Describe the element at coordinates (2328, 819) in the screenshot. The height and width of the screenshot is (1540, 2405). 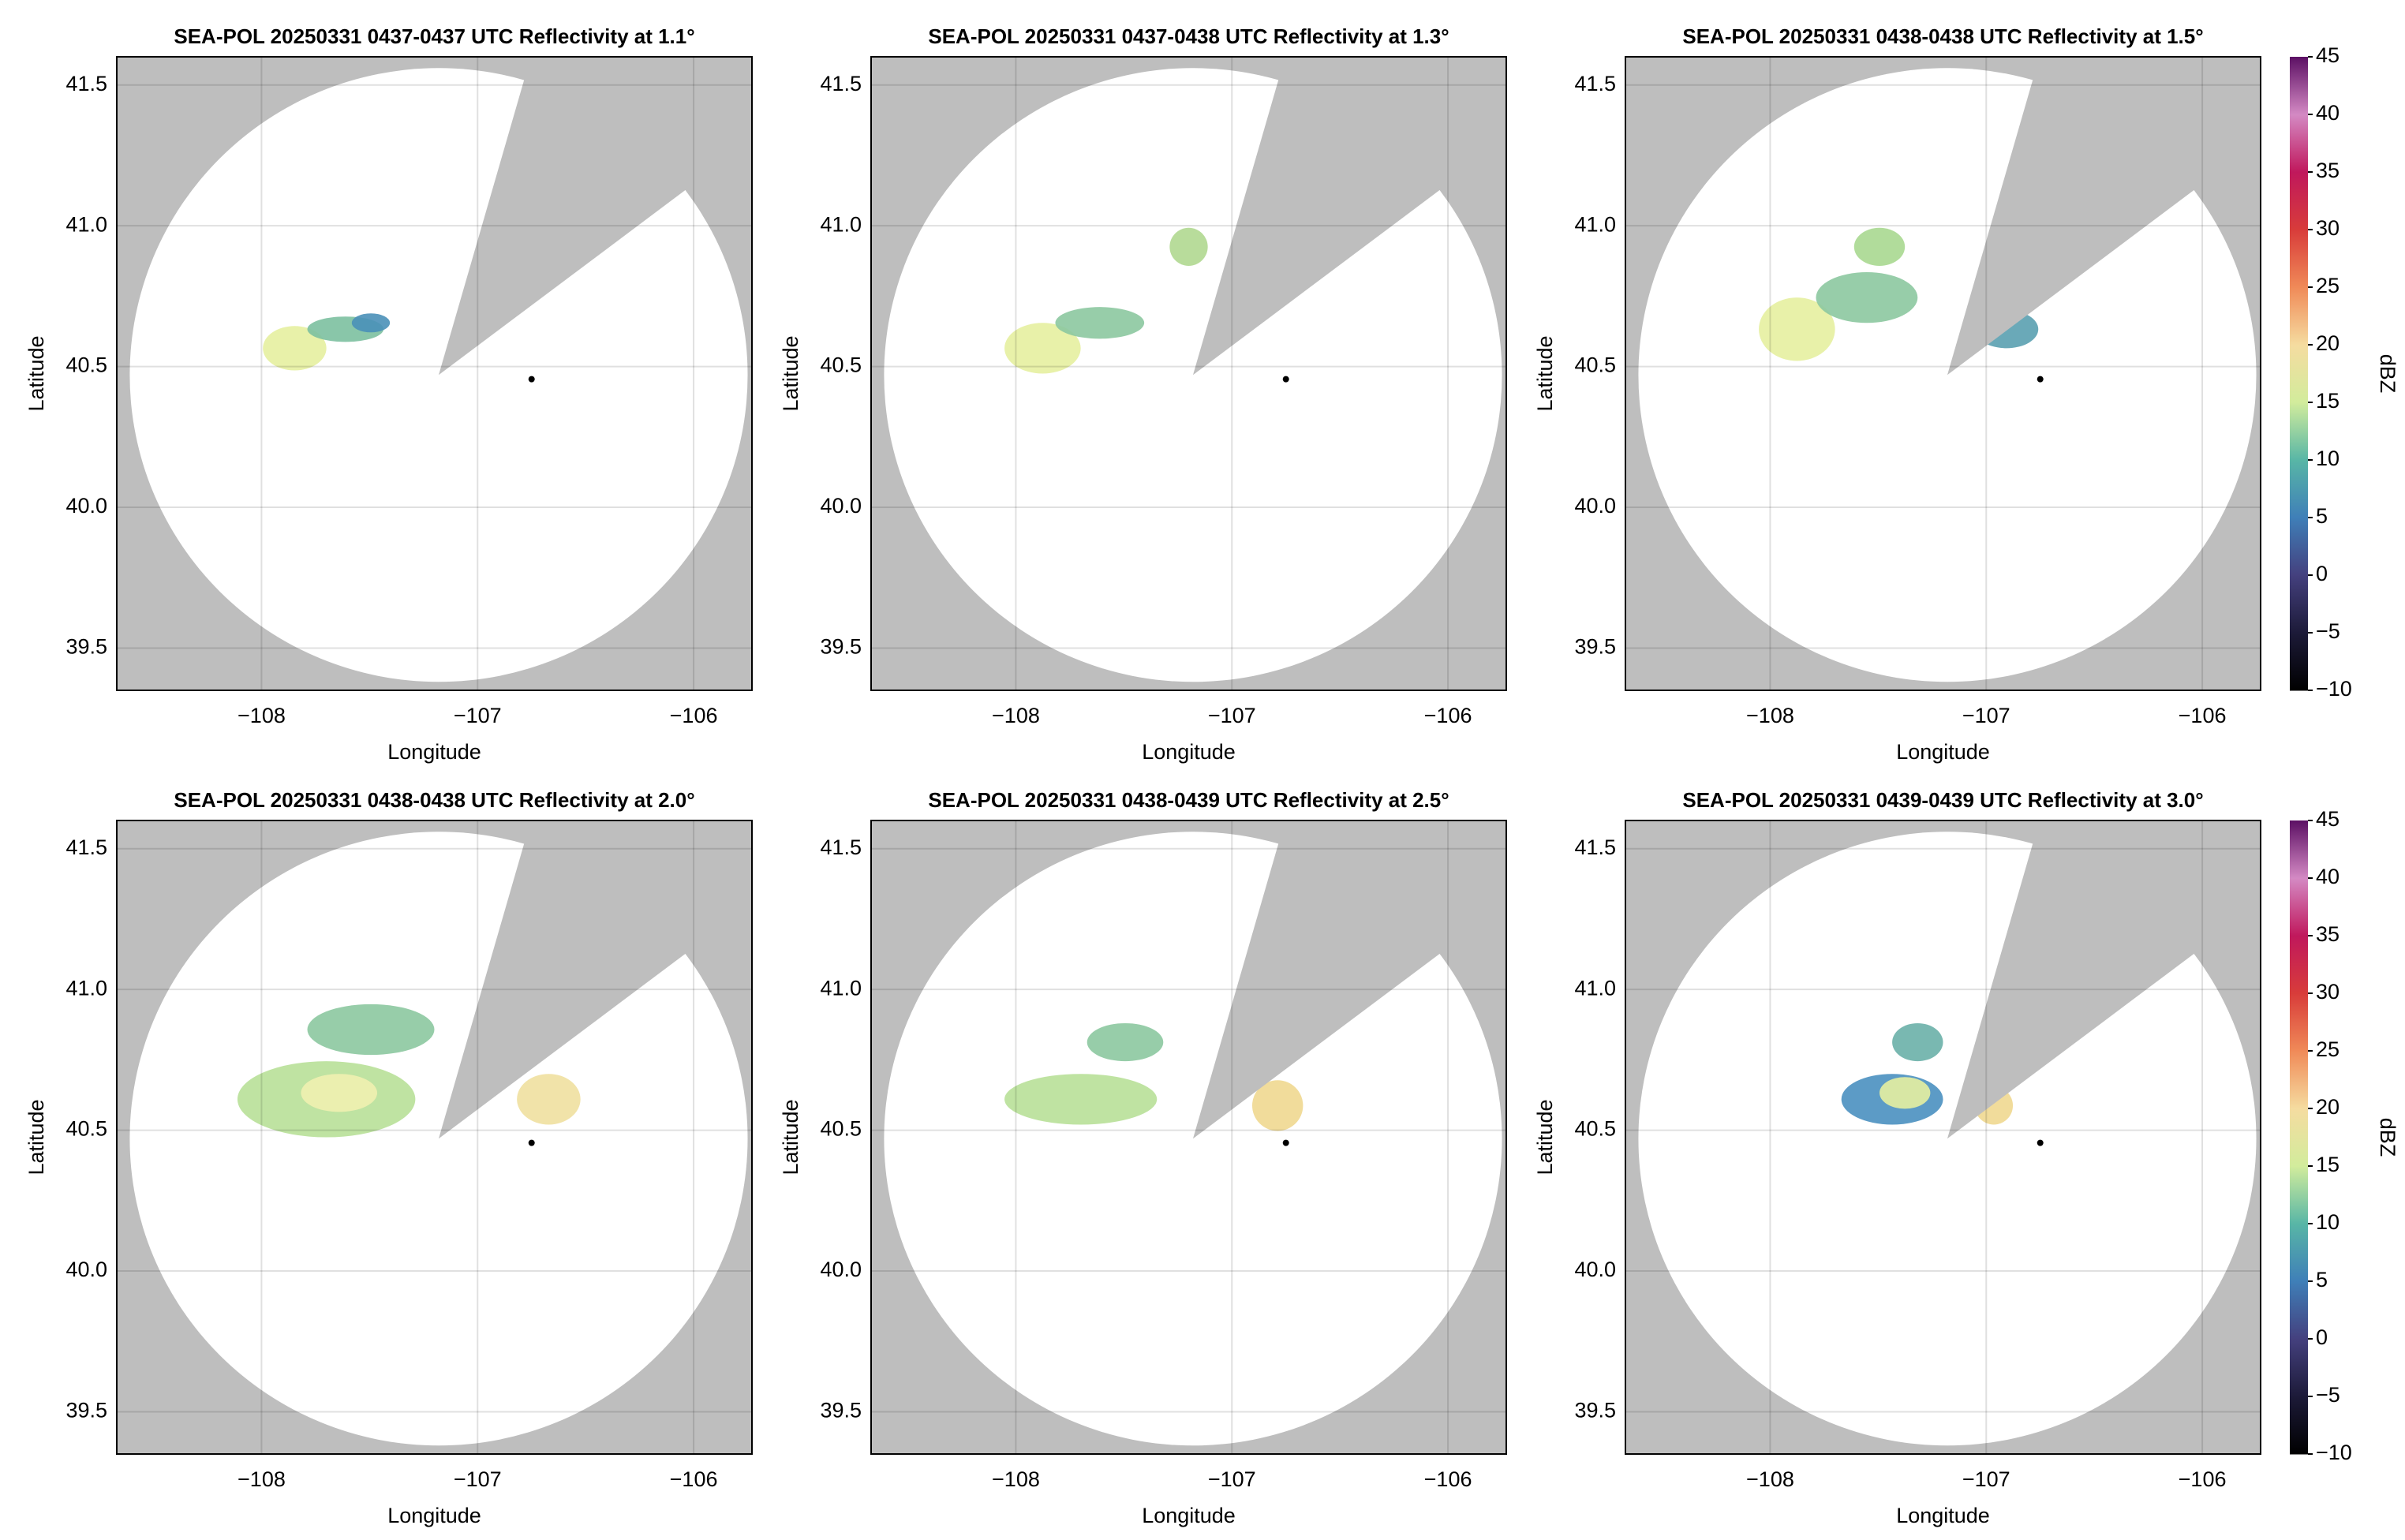
I see `colorbar-tick-label: 45` at that location.